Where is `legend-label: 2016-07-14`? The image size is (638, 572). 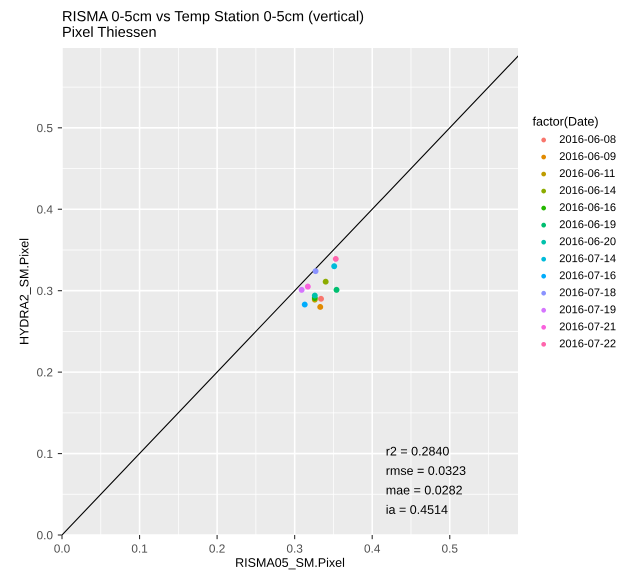
legend-label: 2016-07-14 is located at coordinates (588, 258).